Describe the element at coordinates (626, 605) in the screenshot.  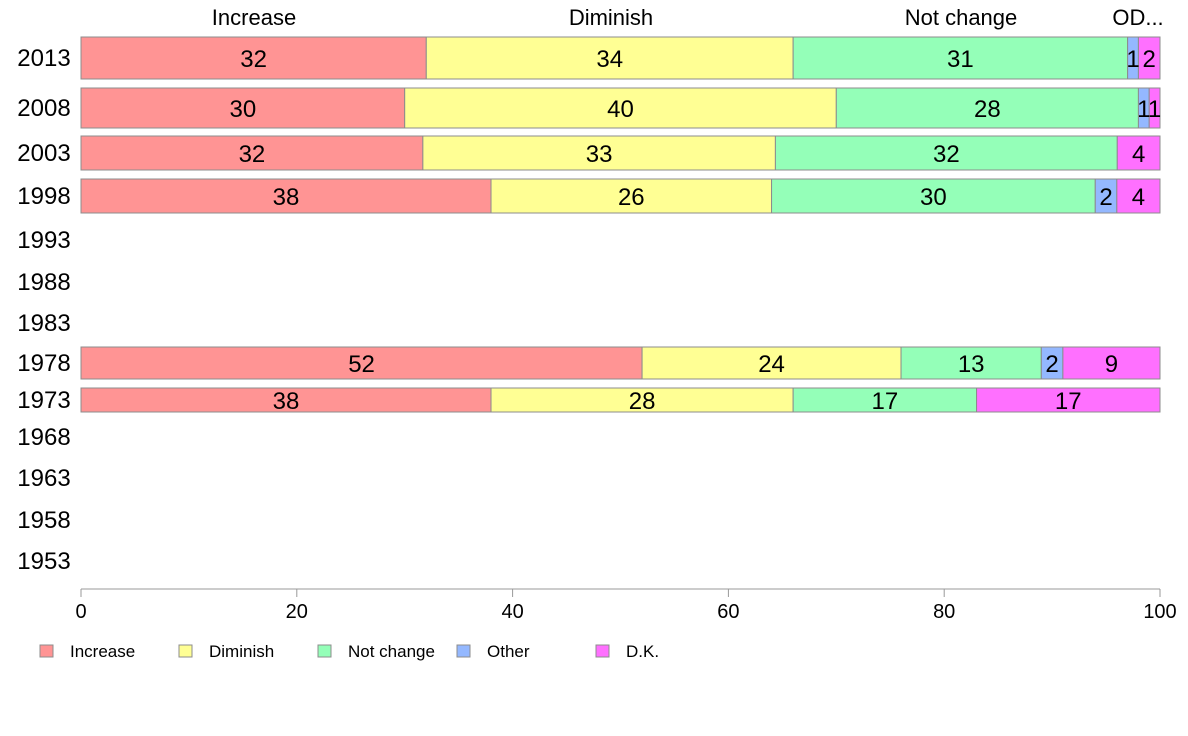
I see `x-axis: 0 20 40 60 80 100` at that location.